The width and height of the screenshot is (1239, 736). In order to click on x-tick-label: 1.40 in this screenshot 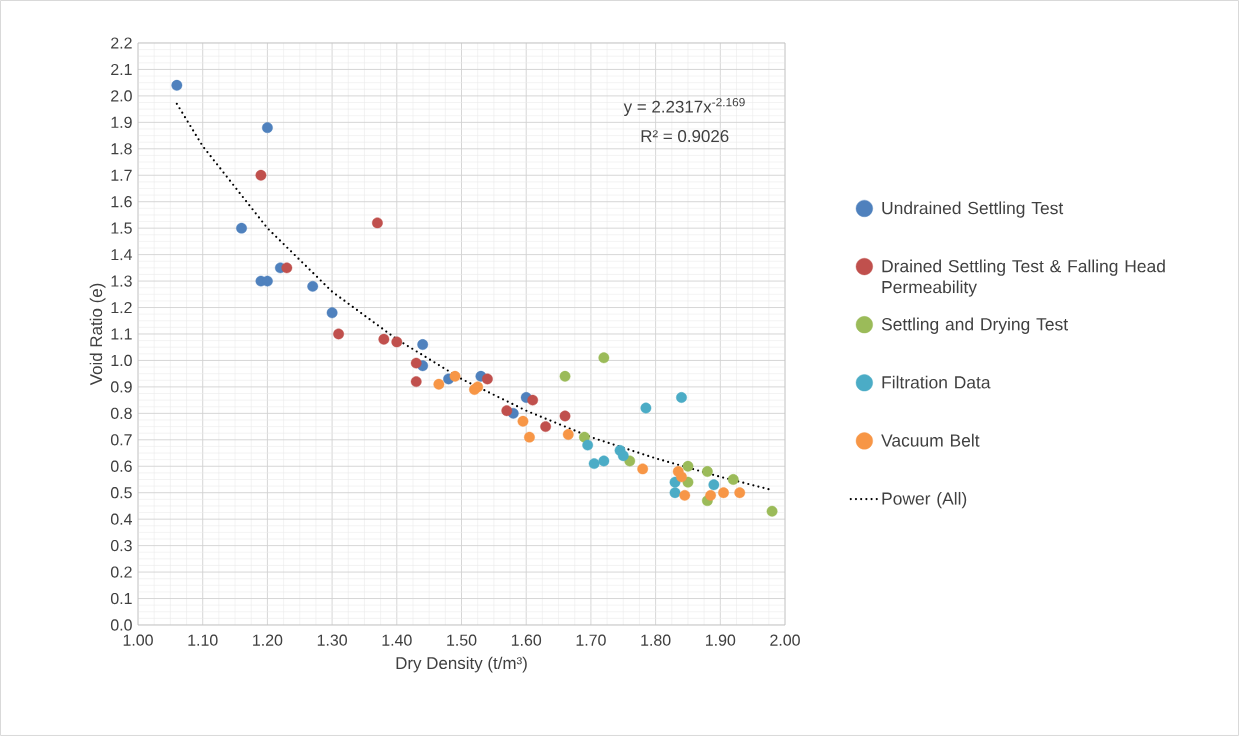, I will do `click(397, 640)`.